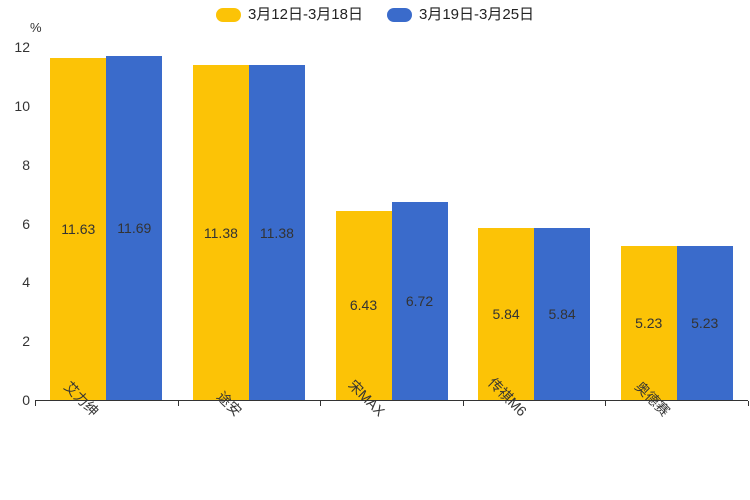 The height and width of the screenshot is (500, 750). I want to click on y-tick-label: 12, so click(22, 47).